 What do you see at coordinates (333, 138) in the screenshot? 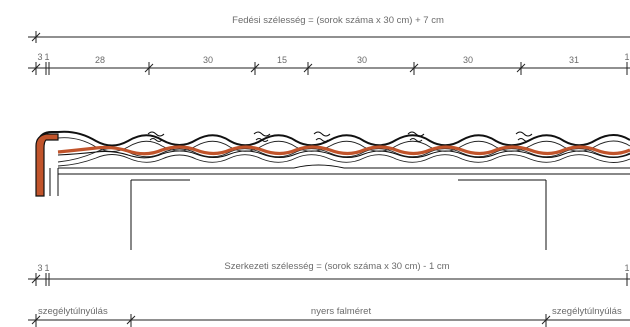
I see `tile-outline-top` at bounding box center [333, 138].